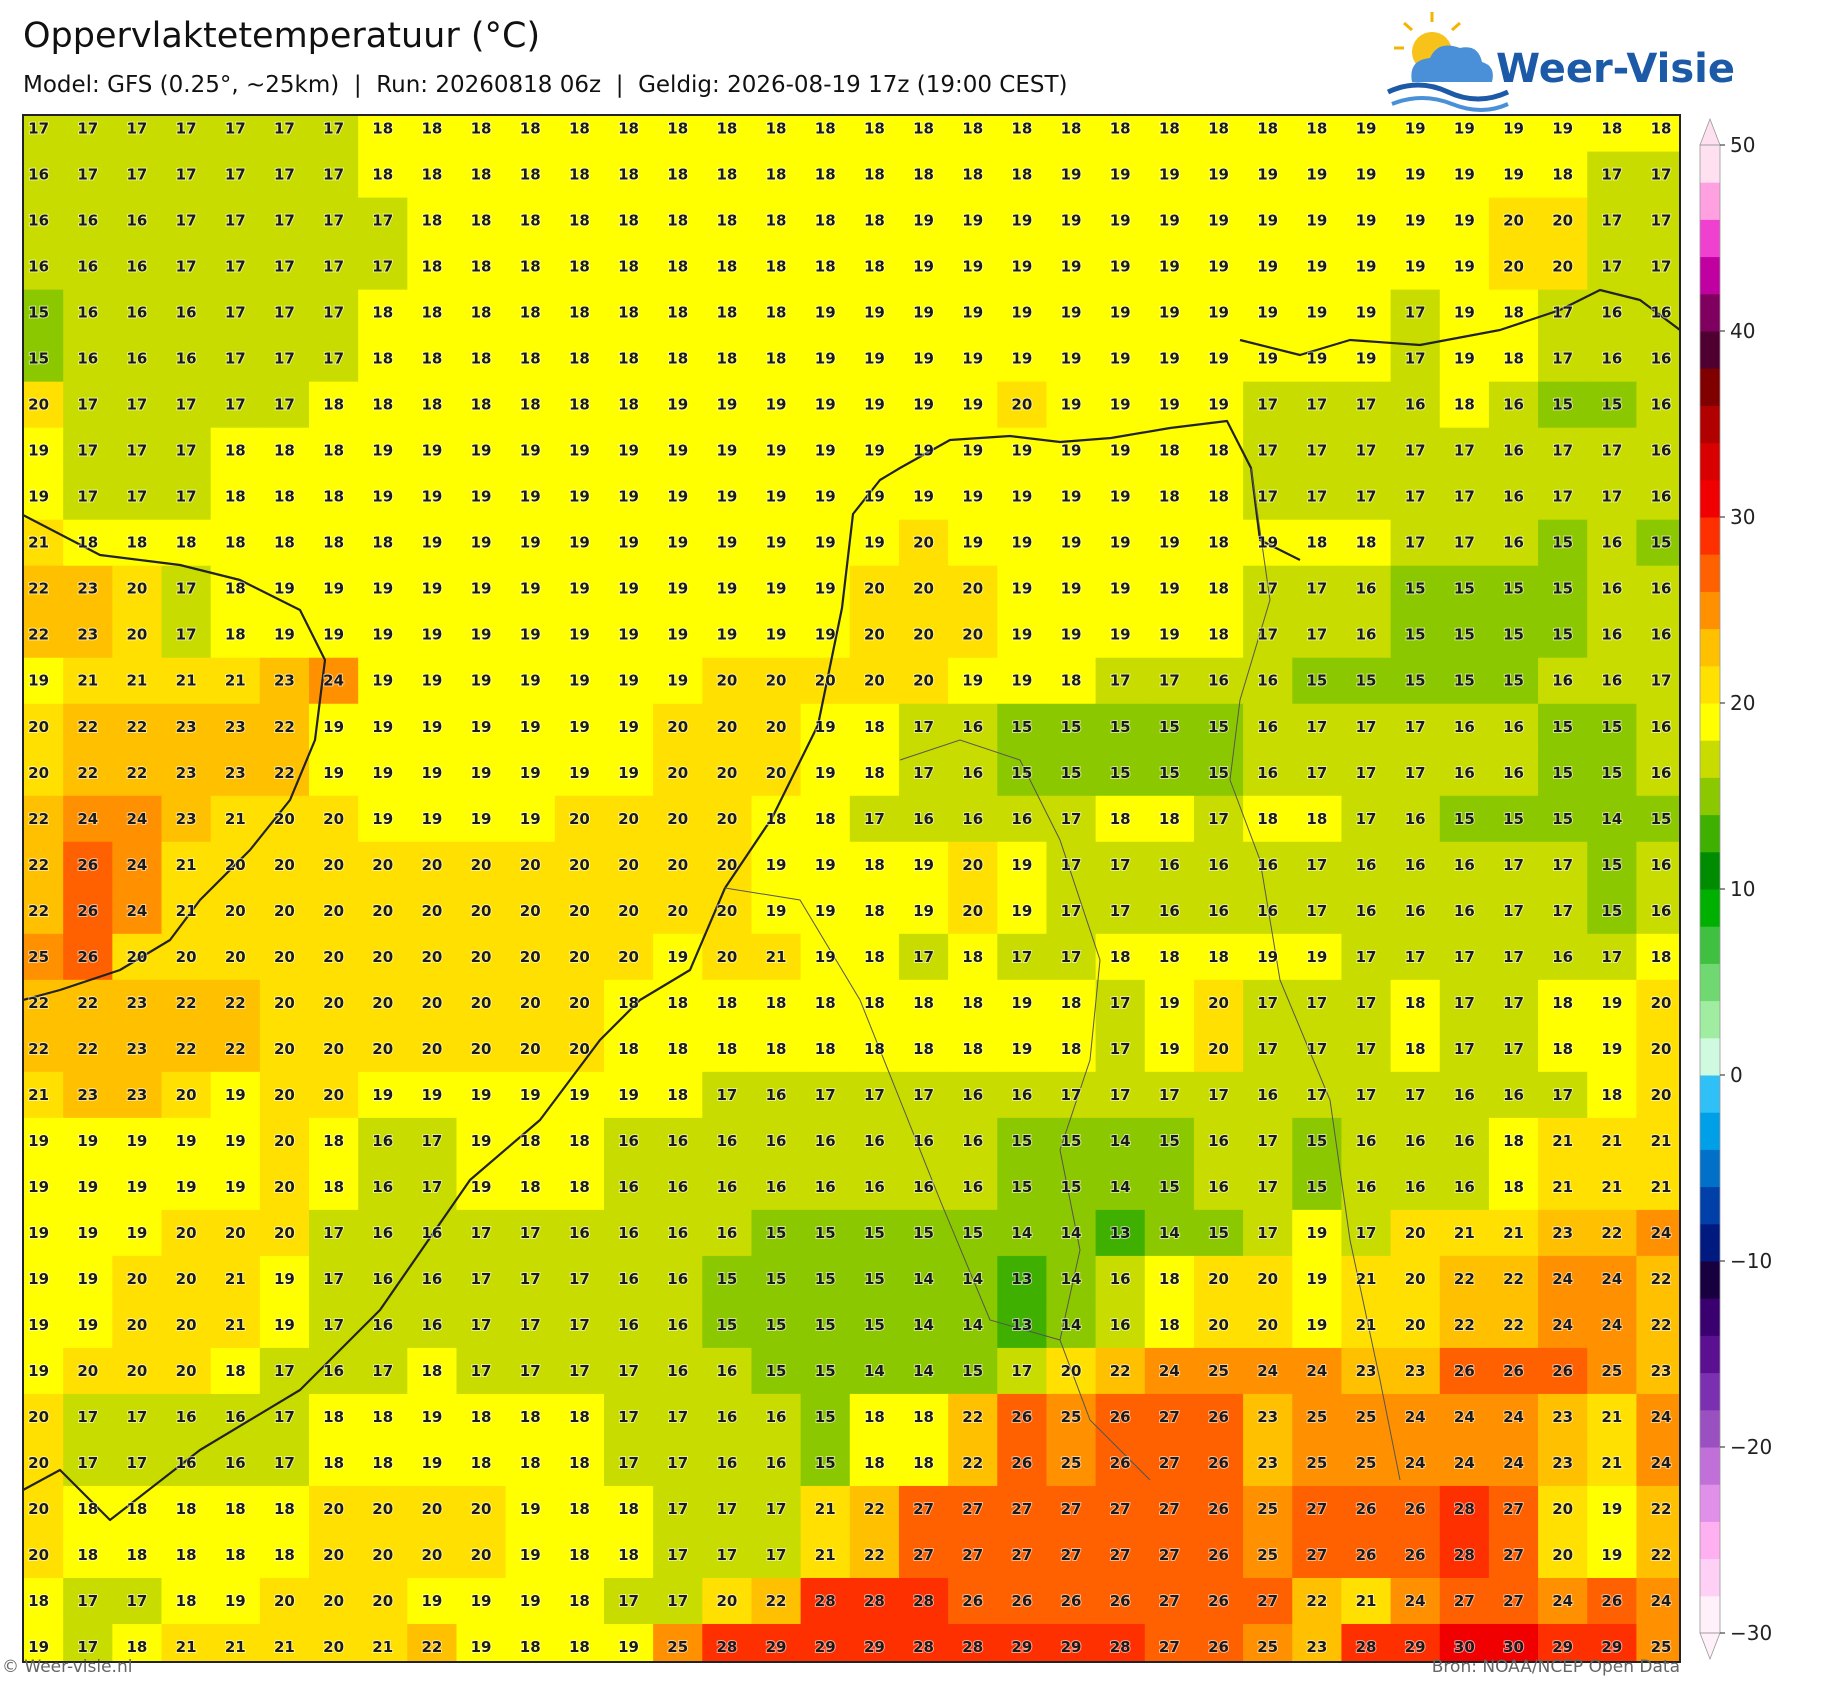 This screenshot has height=1681, width=1824. What do you see at coordinates (1464, 1601) in the screenshot?
I see `temperature-label: 27` at bounding box center [1464, 1601].